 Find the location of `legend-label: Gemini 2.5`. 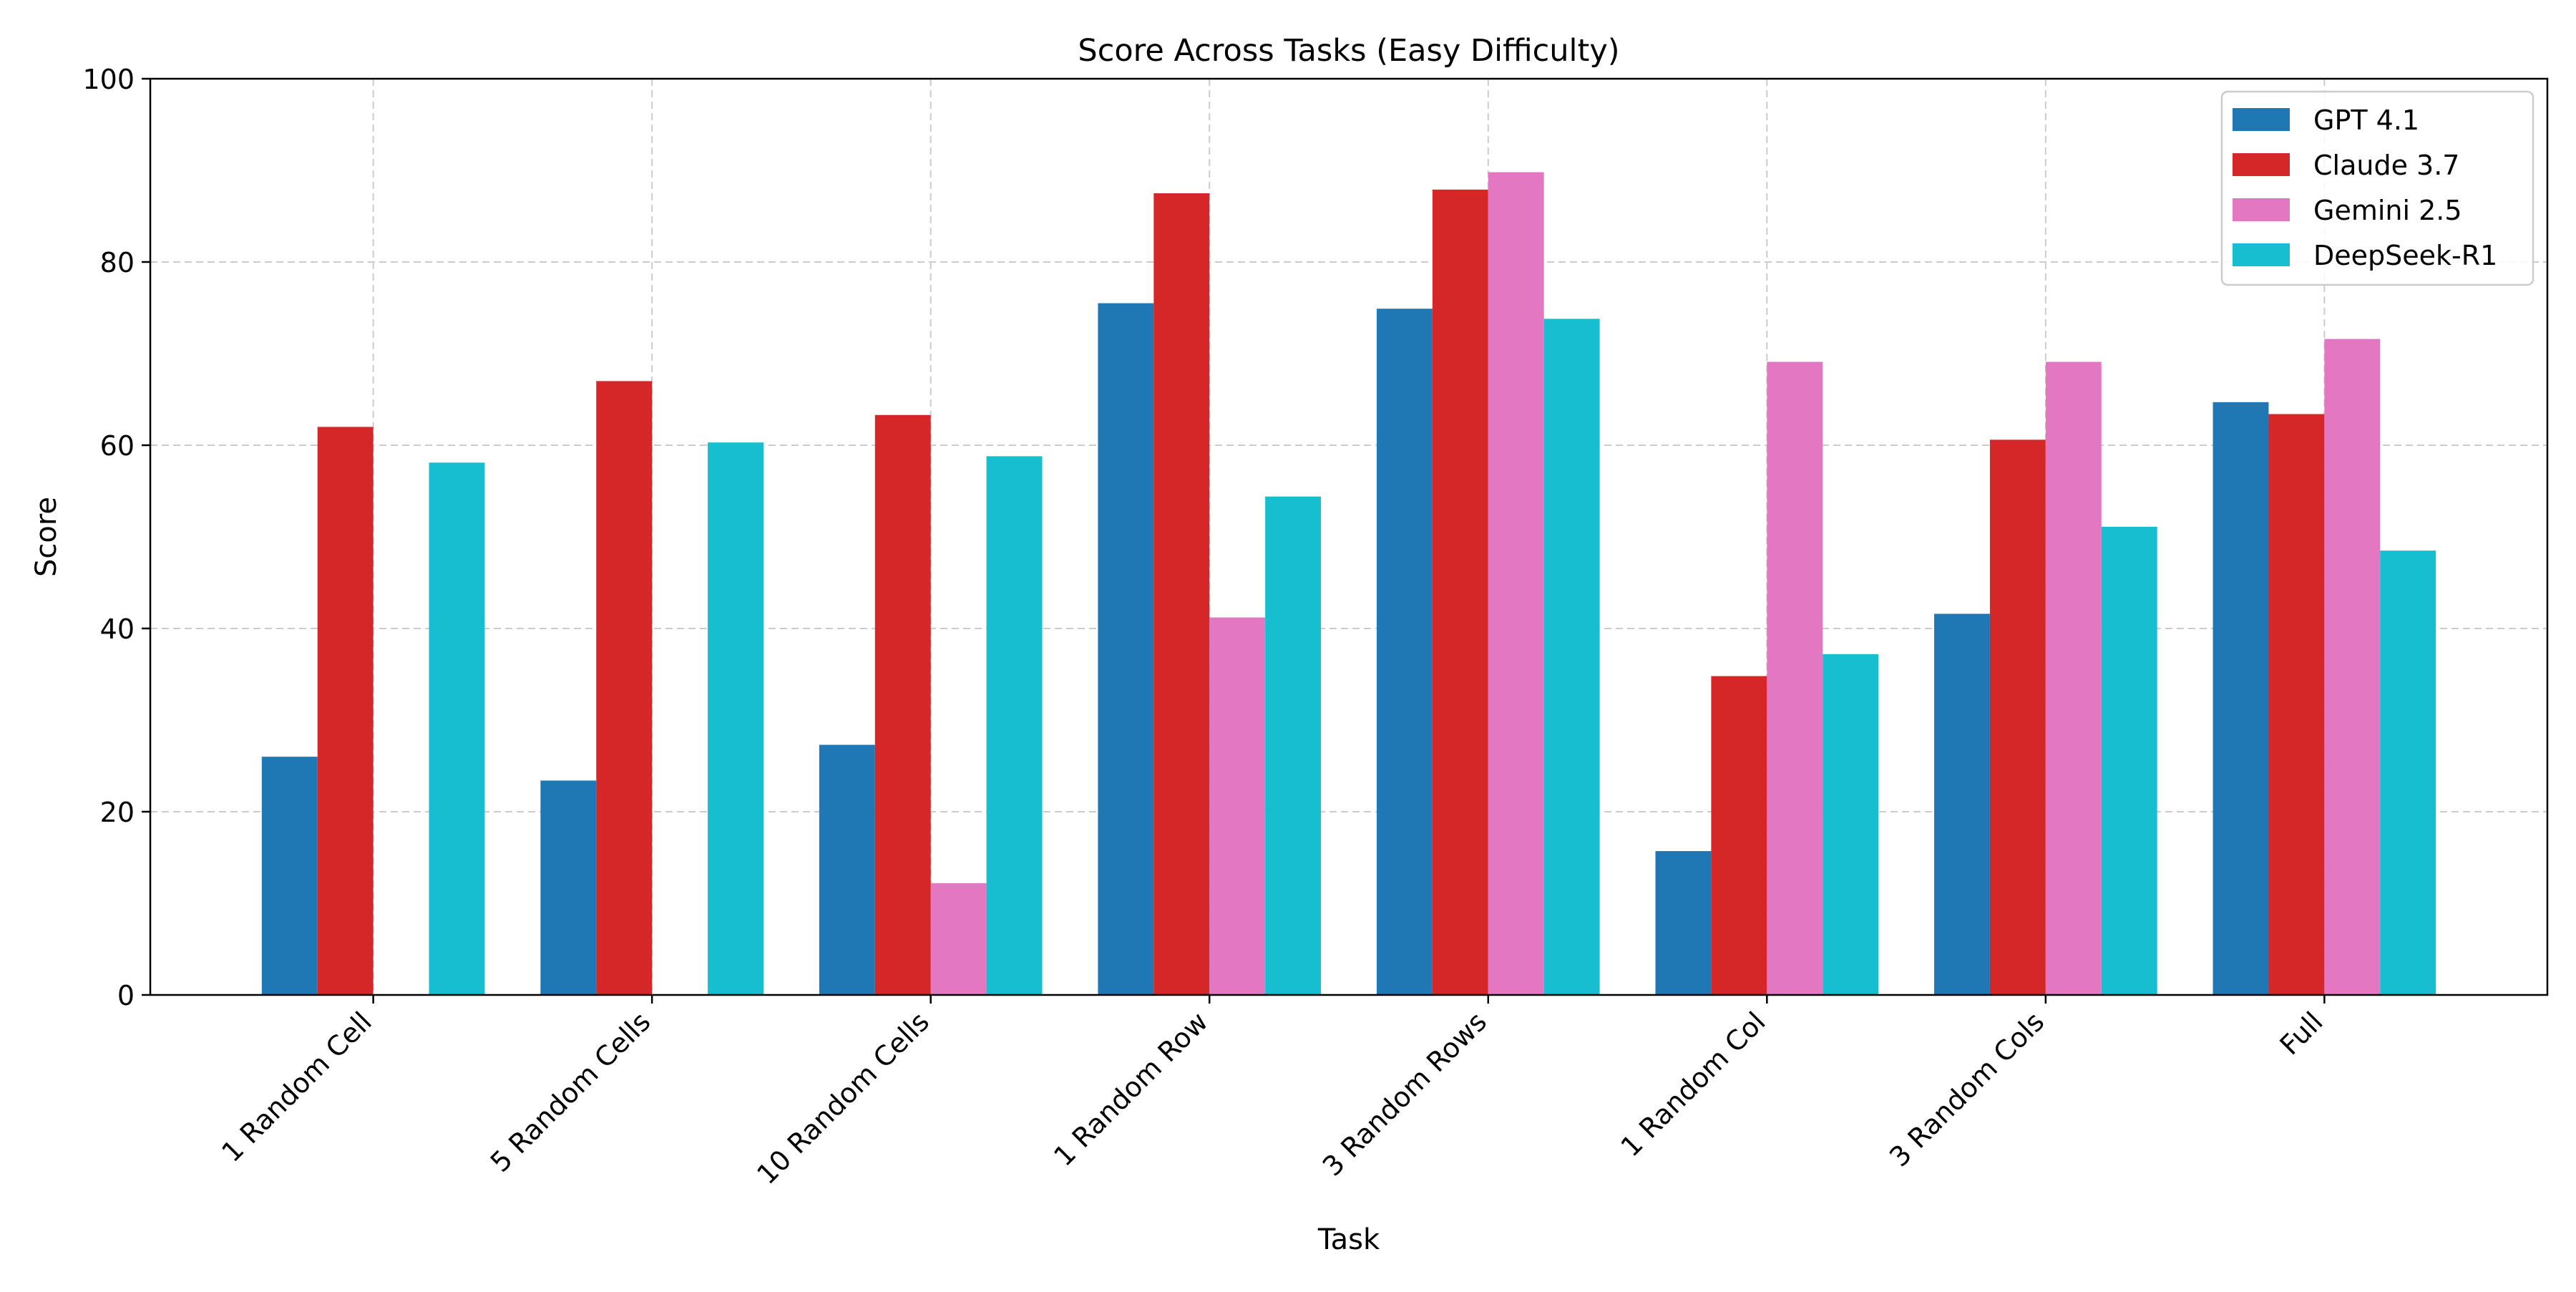

legend-label: Gemini 2.5 is located at coordinates (2387, 210).